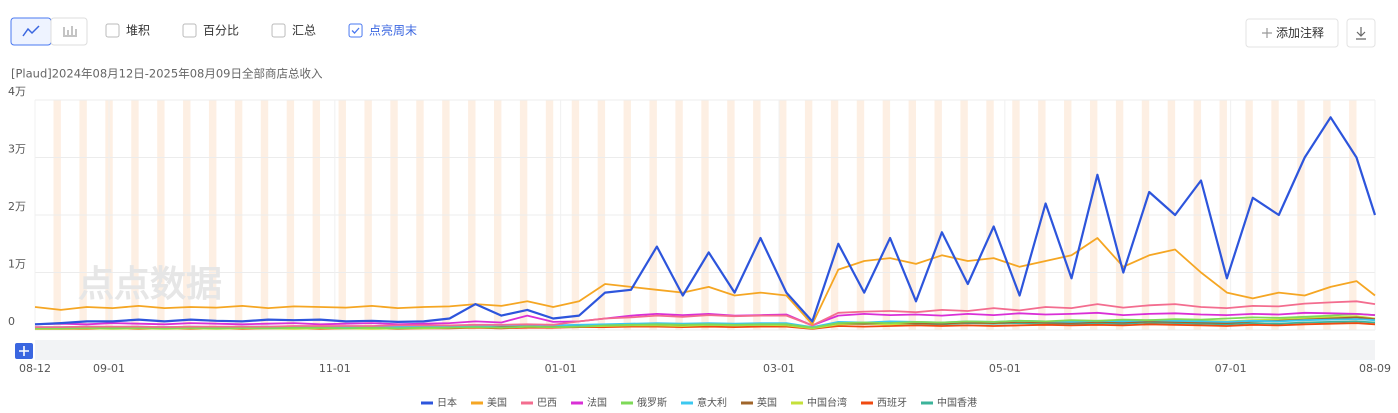  What do you see at coordinates (779, 368) in the screenshot?
I see `x-tick-label: 03-01` at bounding box center [779, 368].